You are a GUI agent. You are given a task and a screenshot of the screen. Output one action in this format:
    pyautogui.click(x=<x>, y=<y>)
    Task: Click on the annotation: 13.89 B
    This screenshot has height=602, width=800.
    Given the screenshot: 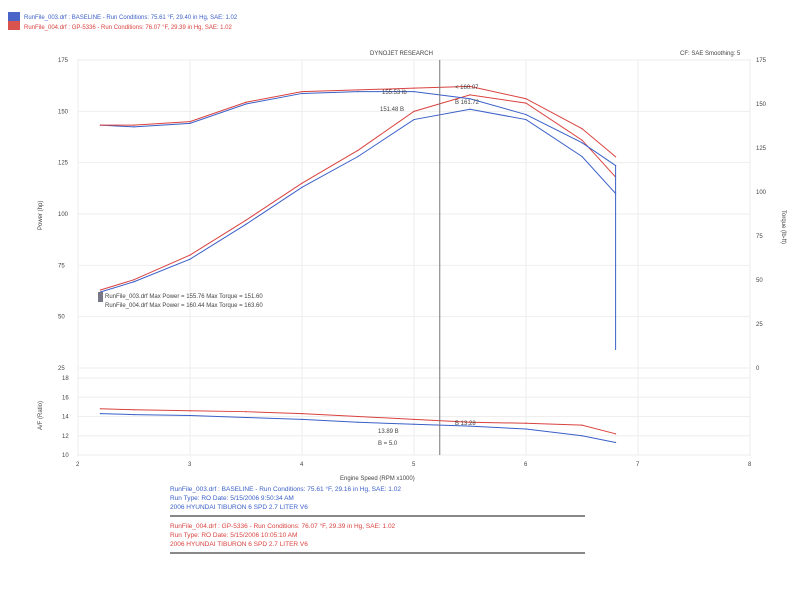 What is the action you would take?
    pyautogui.click(x=388, y=432)
    